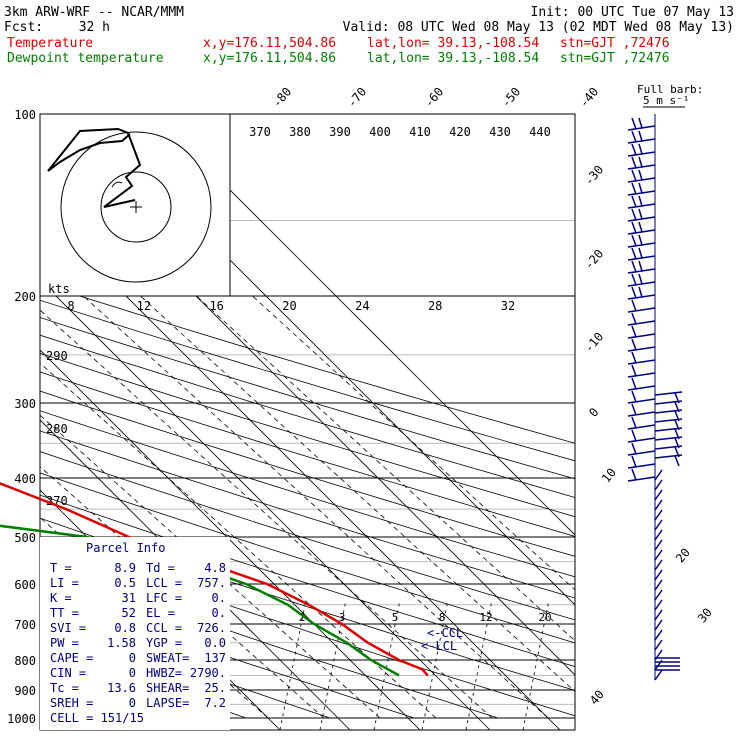 Image resolution: width=740 pixels, height=740 pixels. What do you see at coordinates (594, 343) in the screenshot?
I see `isotherm-label: -10` at bounding box center [594, 343].